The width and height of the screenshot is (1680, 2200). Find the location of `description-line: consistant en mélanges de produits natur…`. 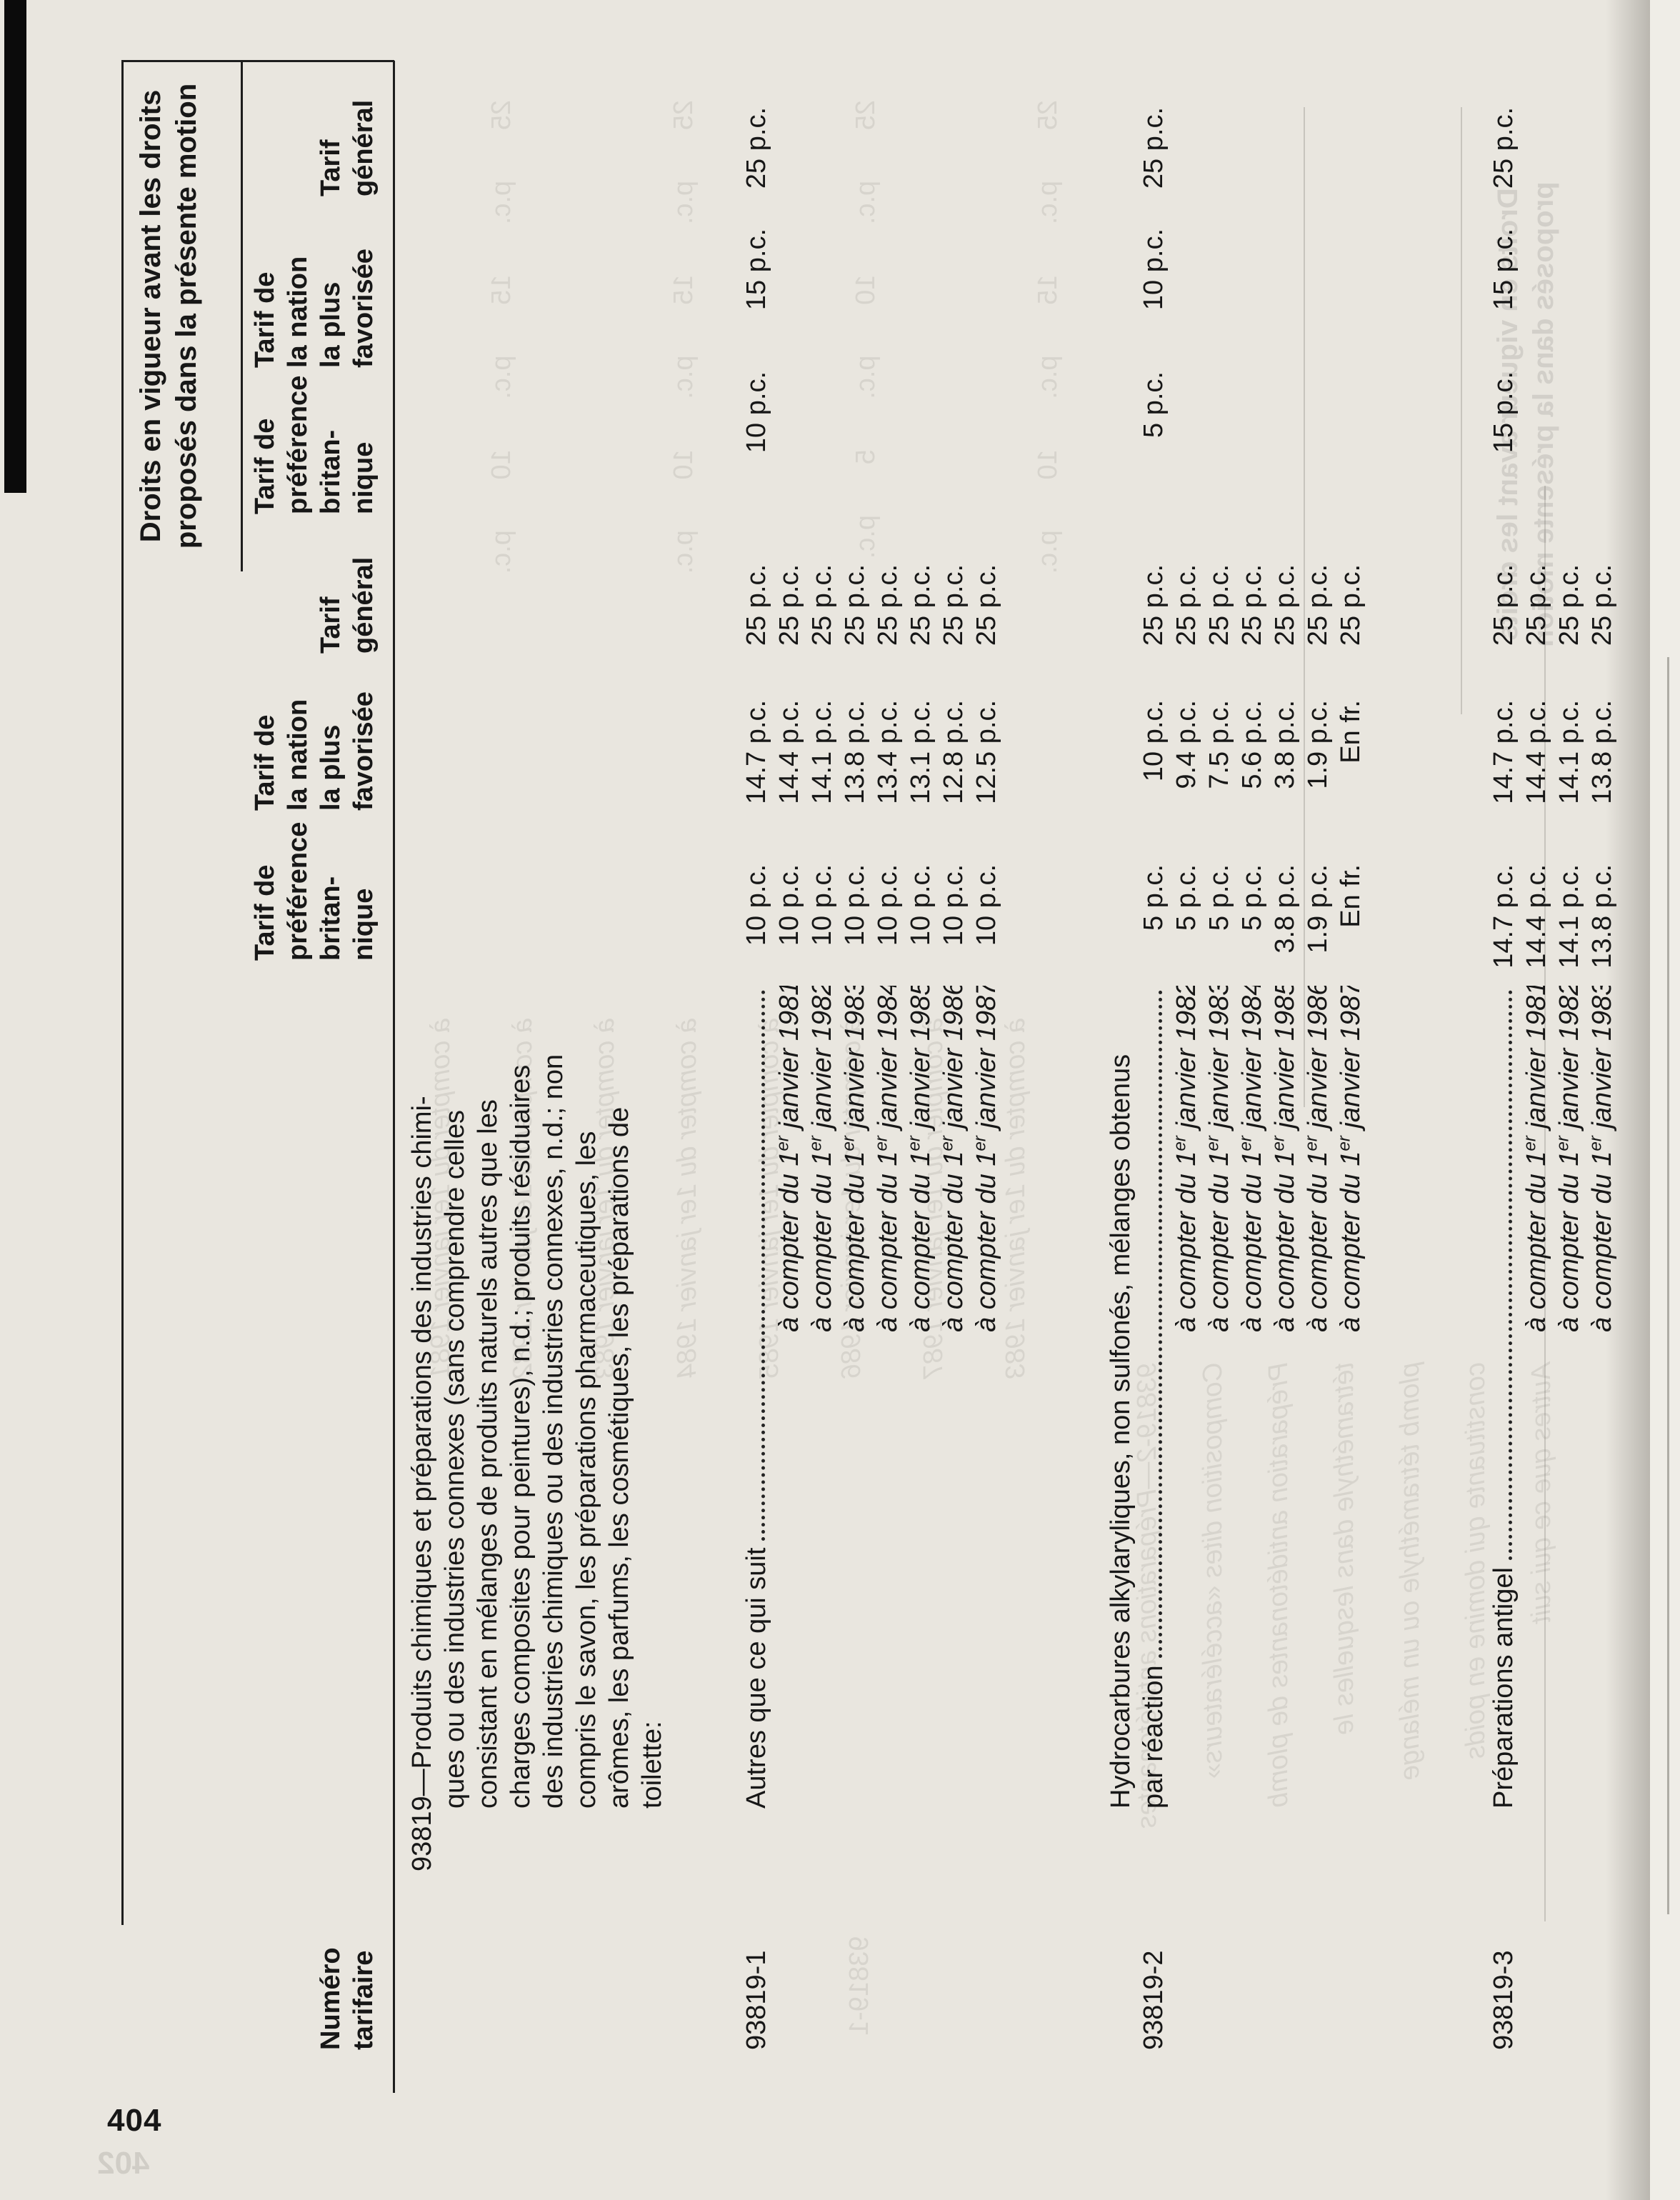

description-line: consistant en mélanges de produits natur… is located at coordinates (488, 1454).